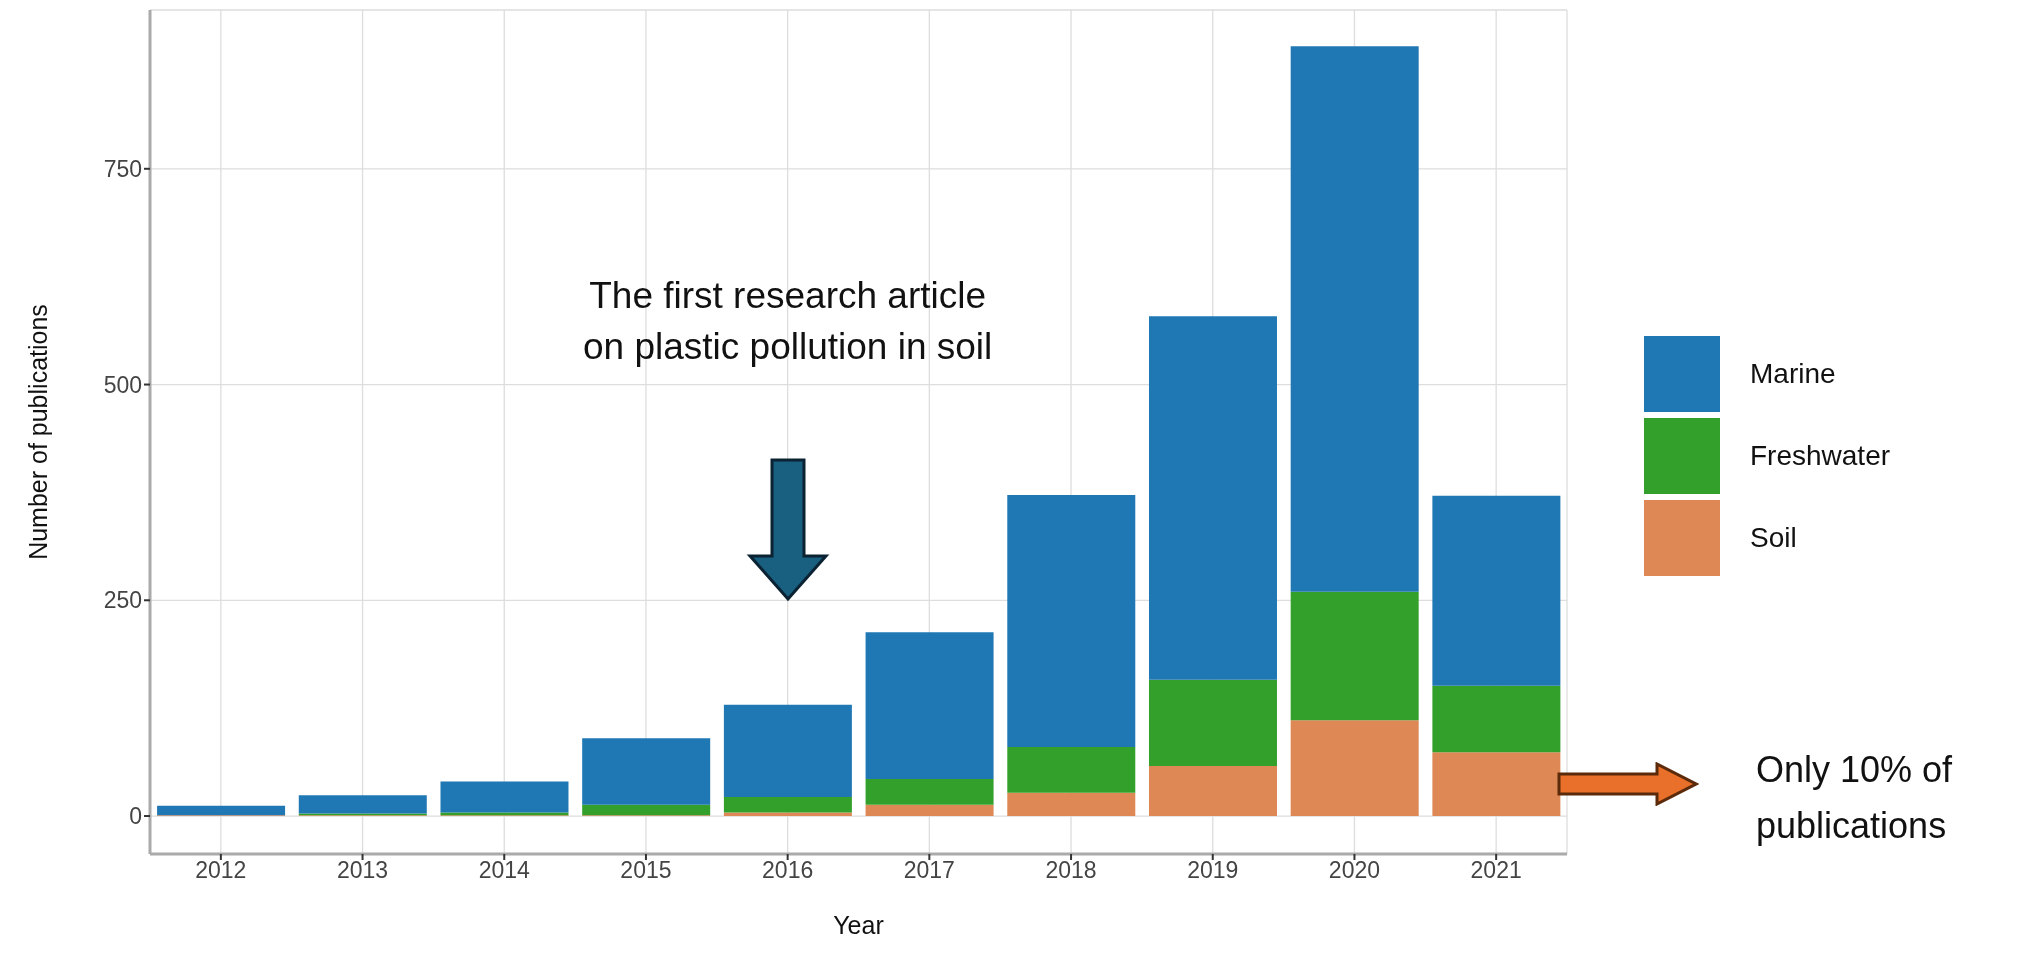  I want to click on text: Freshwater, so click(1820, 456).